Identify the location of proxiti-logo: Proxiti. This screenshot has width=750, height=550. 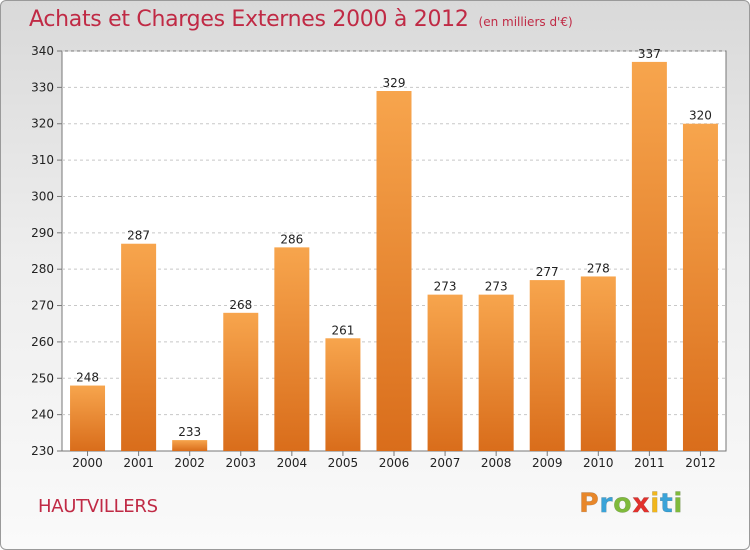
(631, 503).